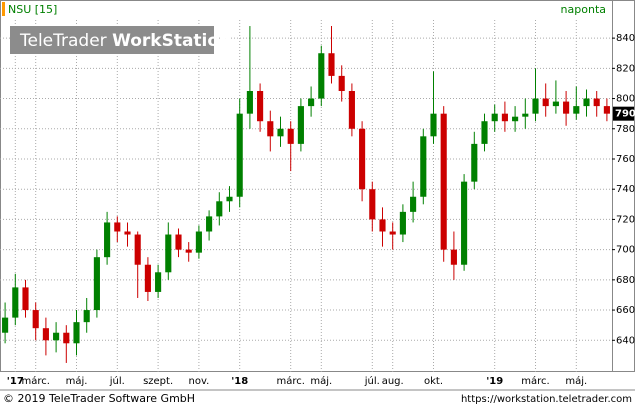 The image size is (635, 408). What do you see at coordinates (433, 381) in the screenshot?
I see `x-tick-label: okt.` at bounding box center [433, 381].